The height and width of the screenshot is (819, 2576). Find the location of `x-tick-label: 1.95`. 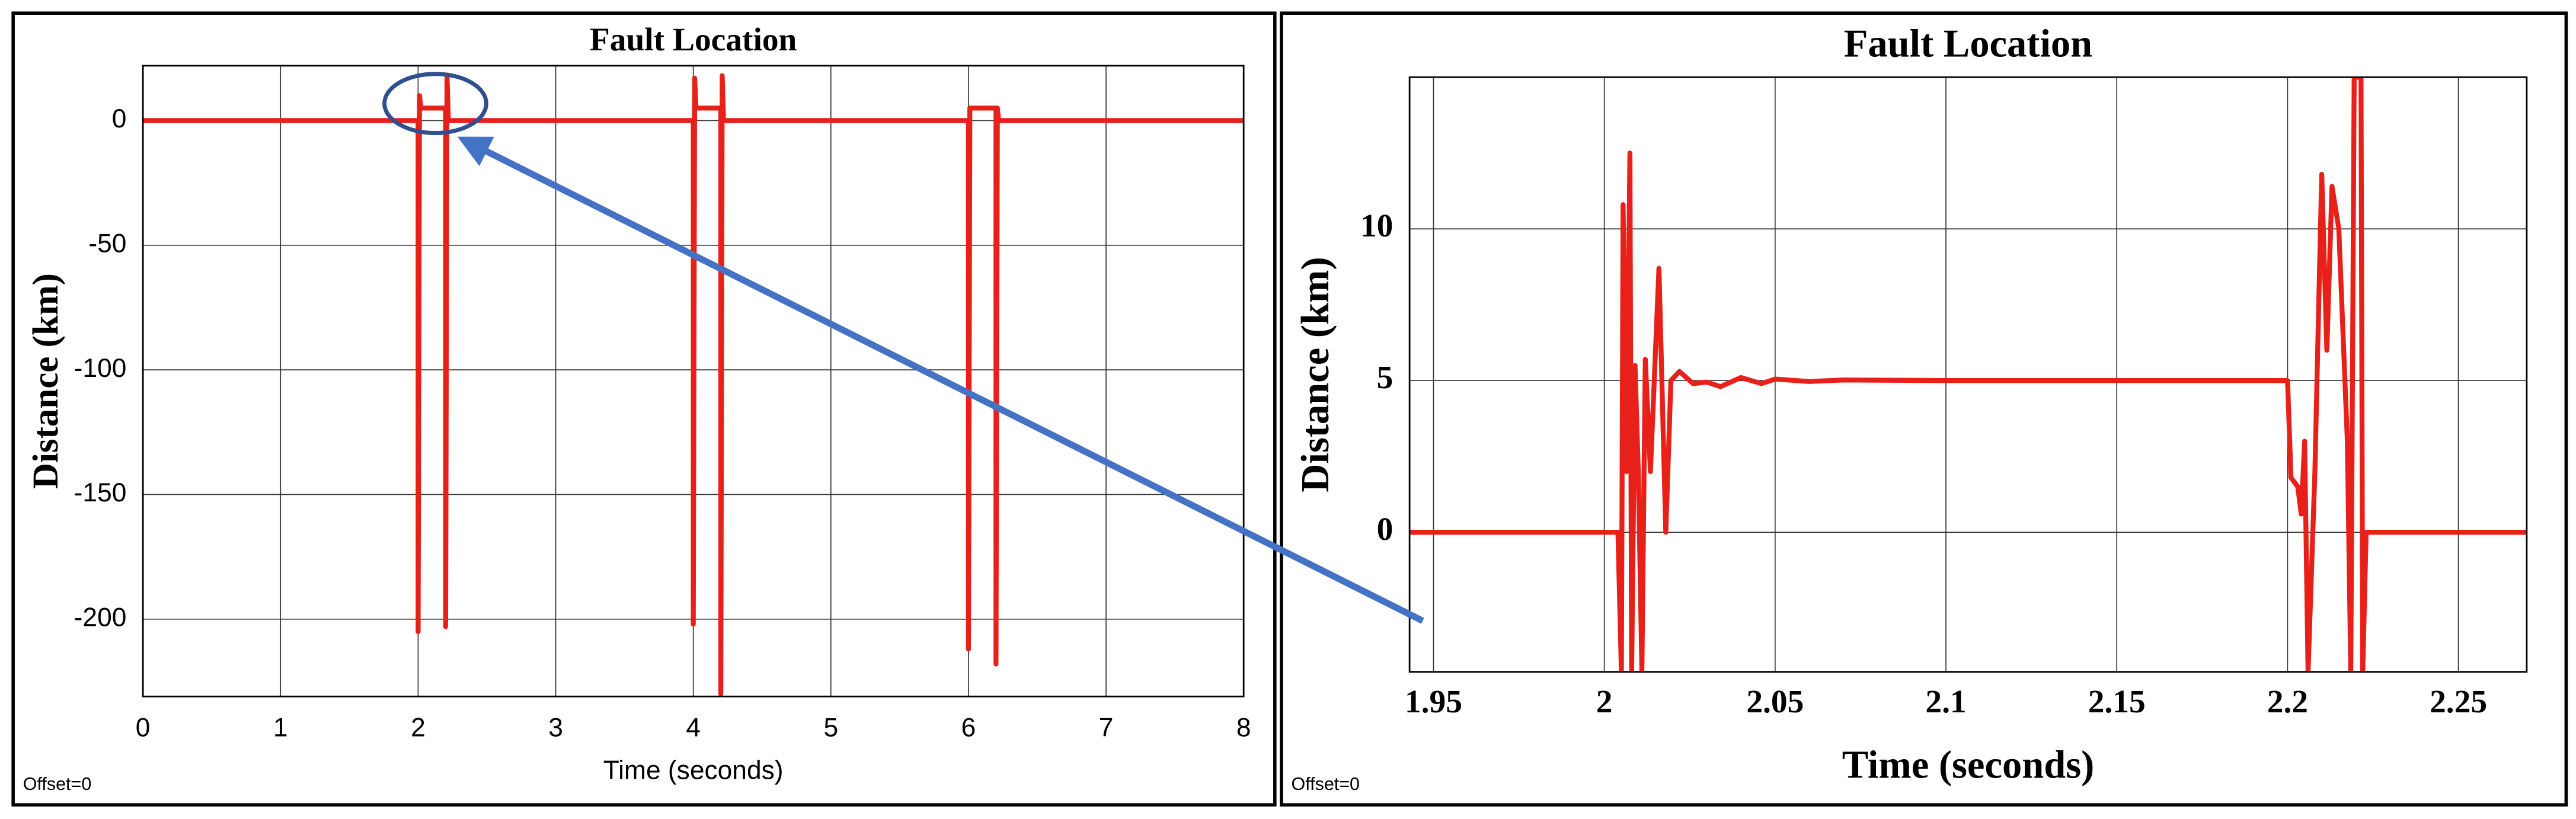

x-tick-label: 1.95 is located at coordinates (1433, 701).